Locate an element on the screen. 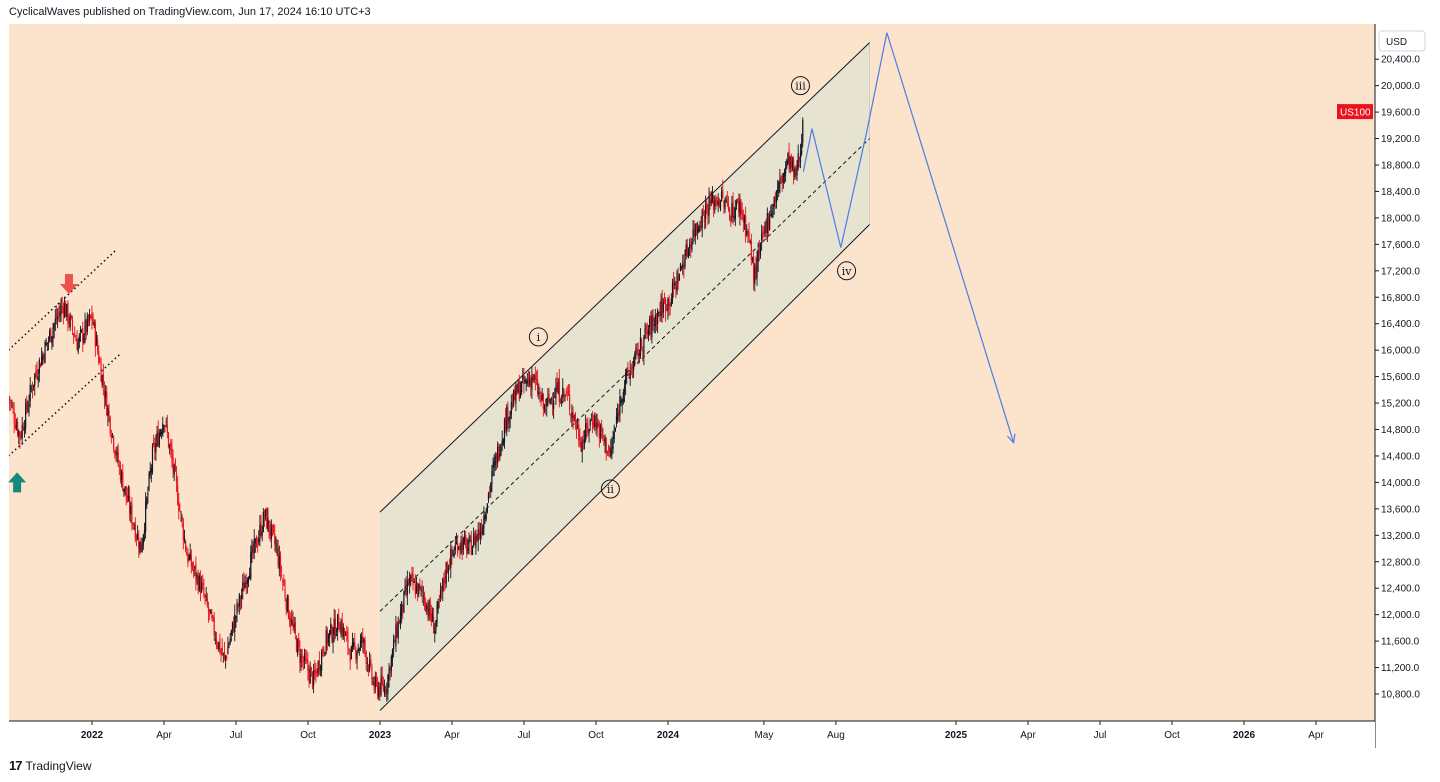 Image resolution: width=1440 pixels, height=782 pixels. y-tick-label: 14,800.0 is located at coordinates (1400, 430).